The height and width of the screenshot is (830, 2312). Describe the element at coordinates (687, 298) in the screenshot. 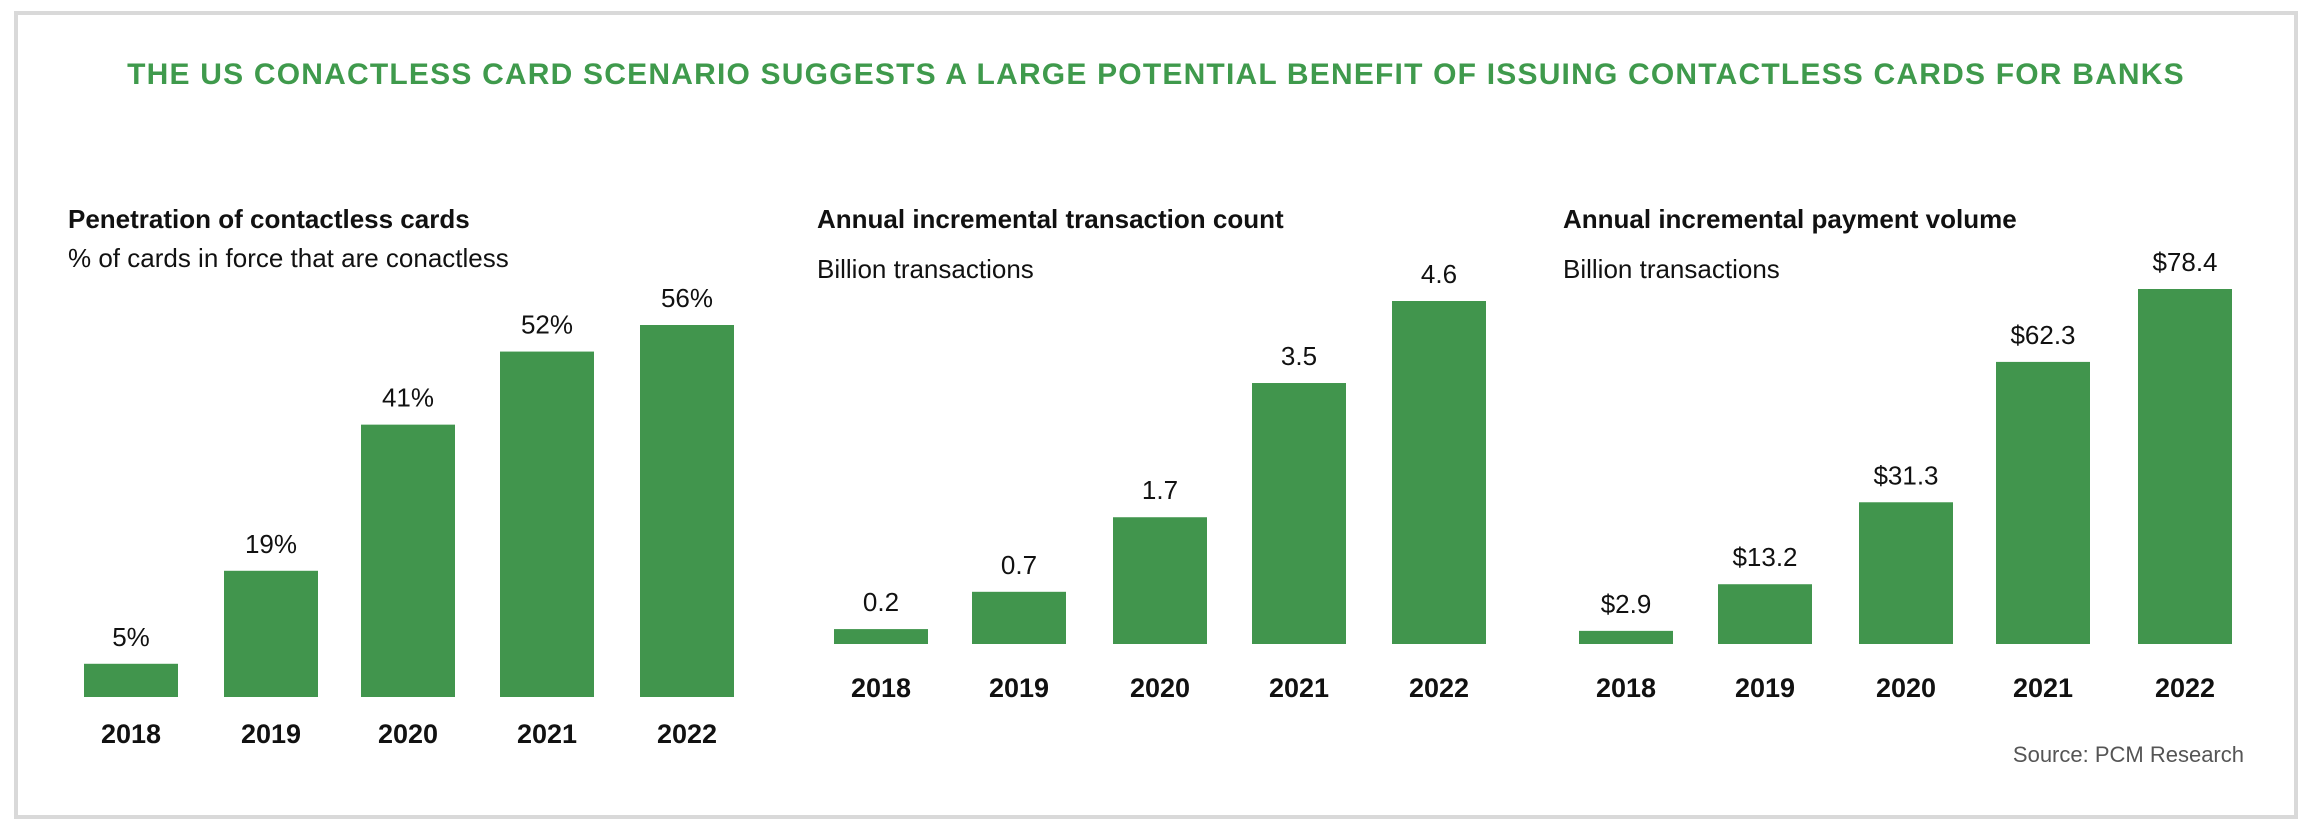

I see `value-label: 56%` at that location.